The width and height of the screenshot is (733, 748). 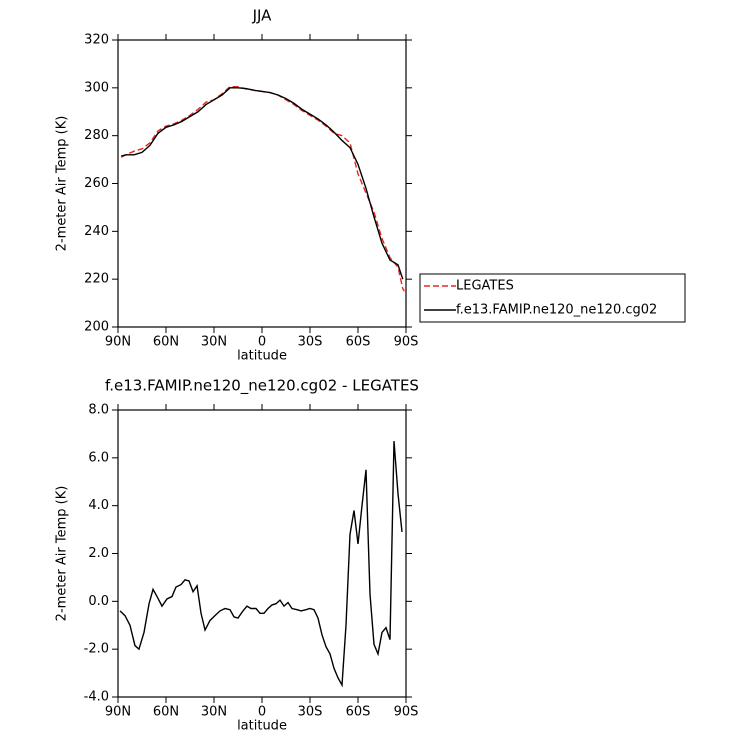 What do you see at coordinates (96, 649) in the screenshot?
I see `y-tick-label: -2.0` at bounding box center [96, 649].